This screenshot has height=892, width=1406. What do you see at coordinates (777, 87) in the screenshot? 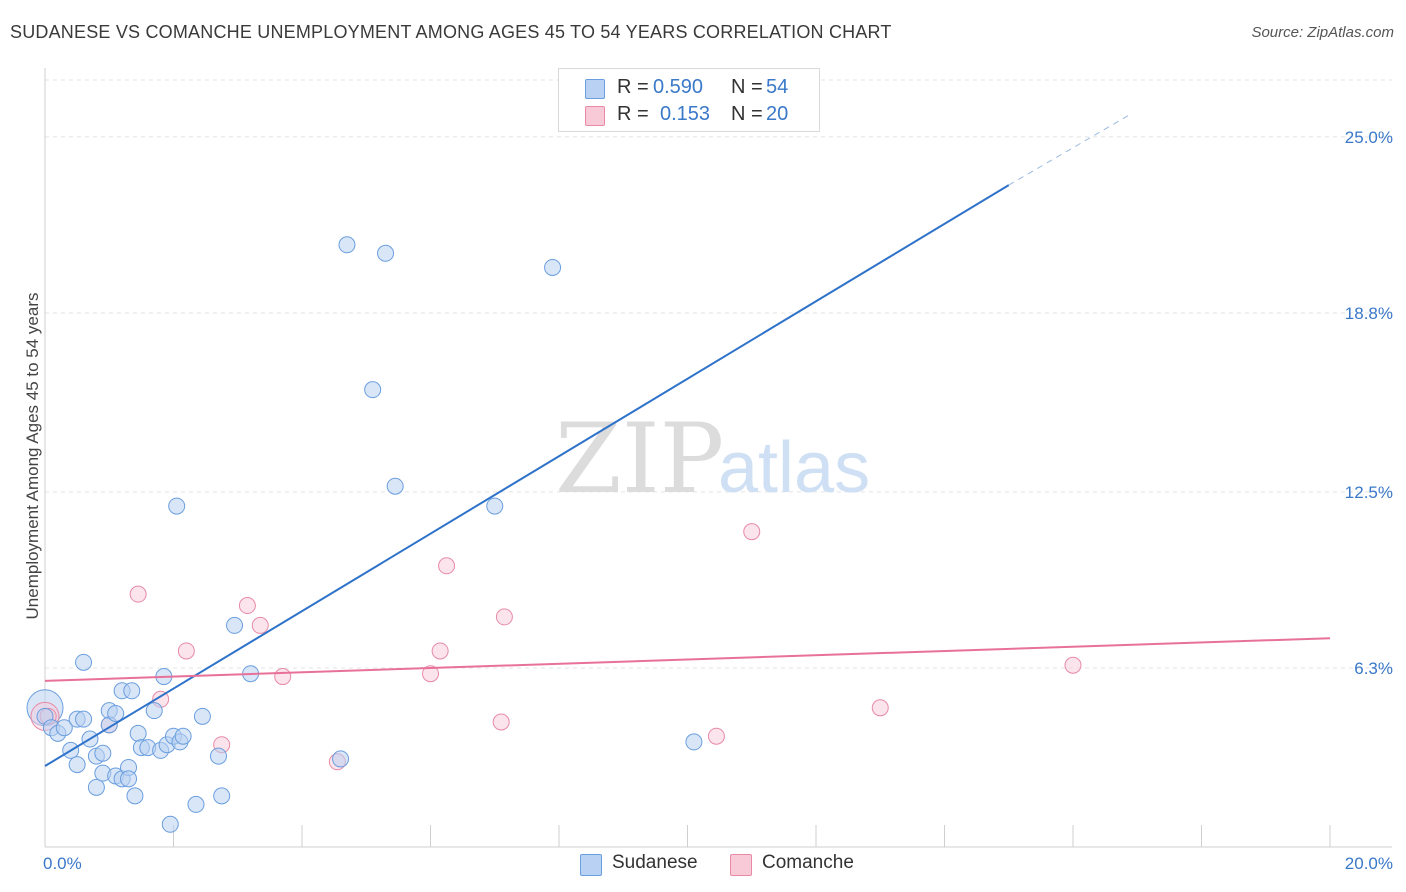
I see `n-value-sudanese: 54` at bounding box center [777, 87].